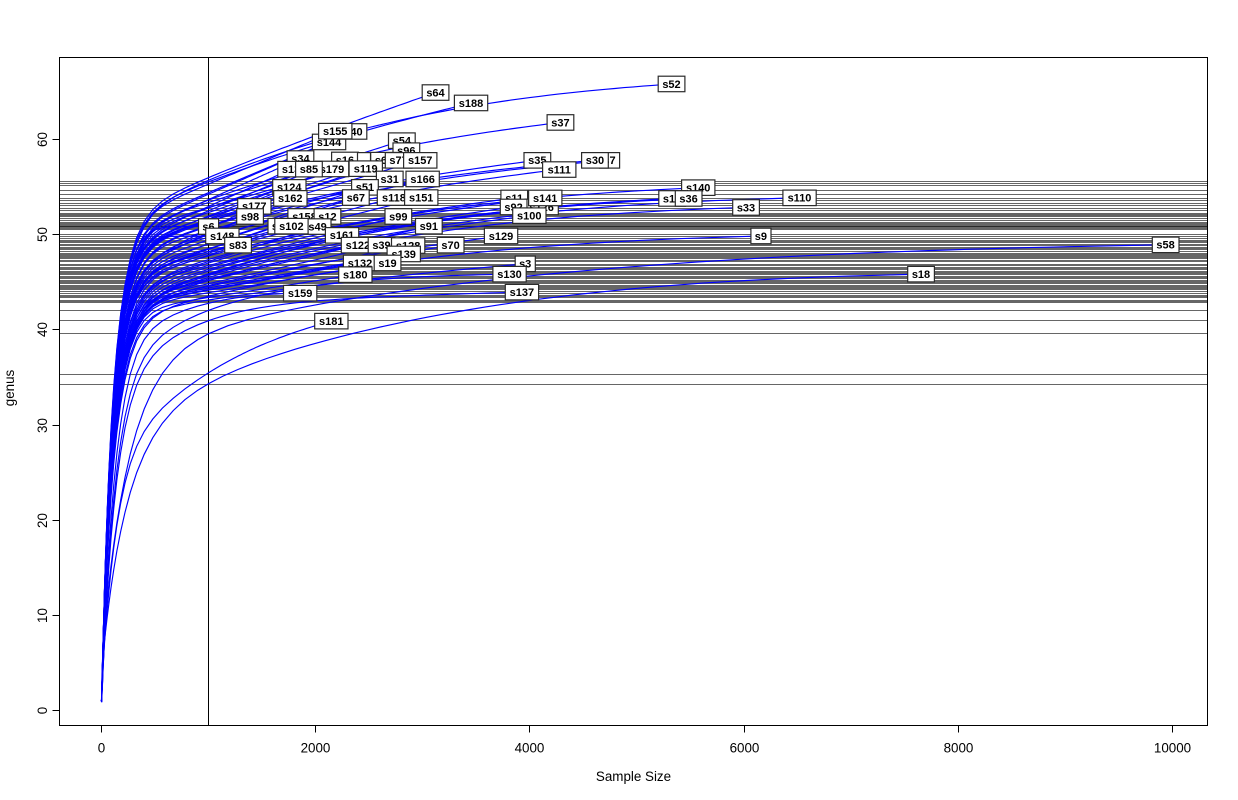 The height and width of the screenshot is (800, 1238). Describe the element at coordinates (250, 217) in the screenshot. I see `svg-text: s98` at that location.